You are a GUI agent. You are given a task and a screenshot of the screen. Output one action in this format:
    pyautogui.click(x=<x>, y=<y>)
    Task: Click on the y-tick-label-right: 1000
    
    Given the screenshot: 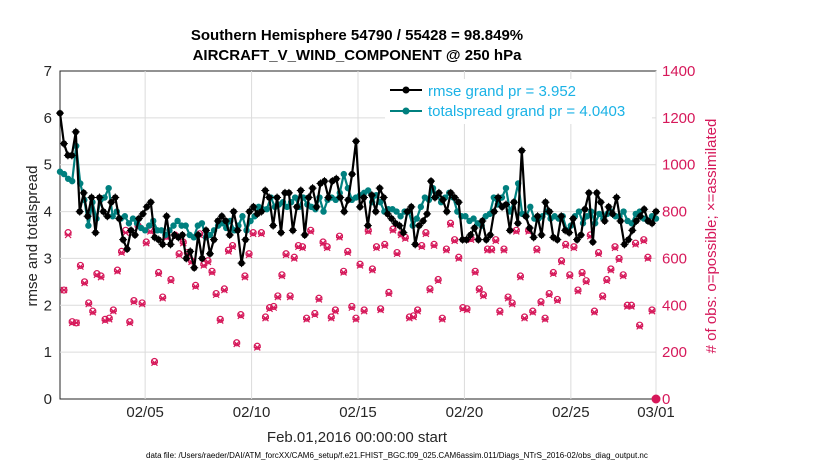 What is the action you would take?
    pyautogui.click(x=678, y=165)
    